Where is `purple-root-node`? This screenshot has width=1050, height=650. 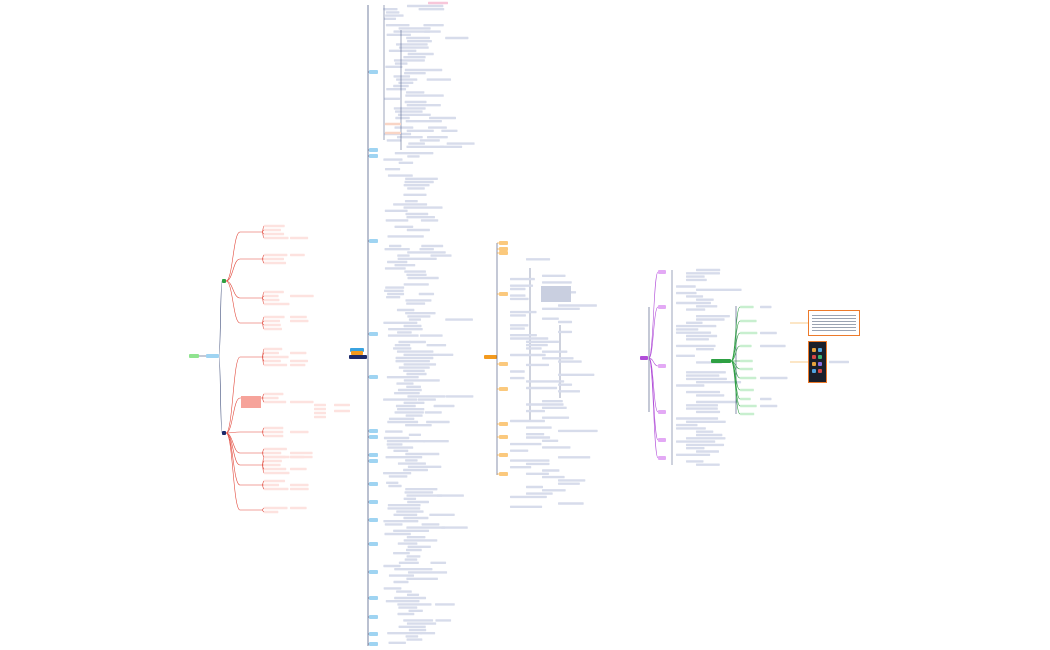
purple-root-node is located at coordinates (644, 358).